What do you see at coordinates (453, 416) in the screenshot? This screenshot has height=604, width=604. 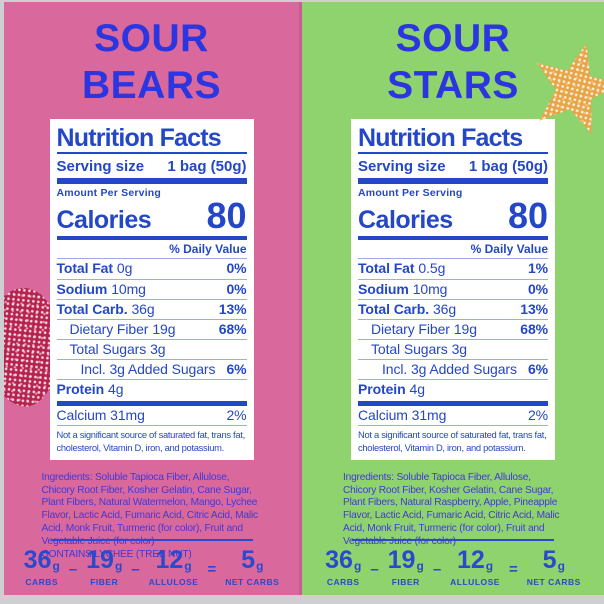 I see `nutrition-row-calcium: Calcium 31mg 2%` at bounding box center [453, 416].